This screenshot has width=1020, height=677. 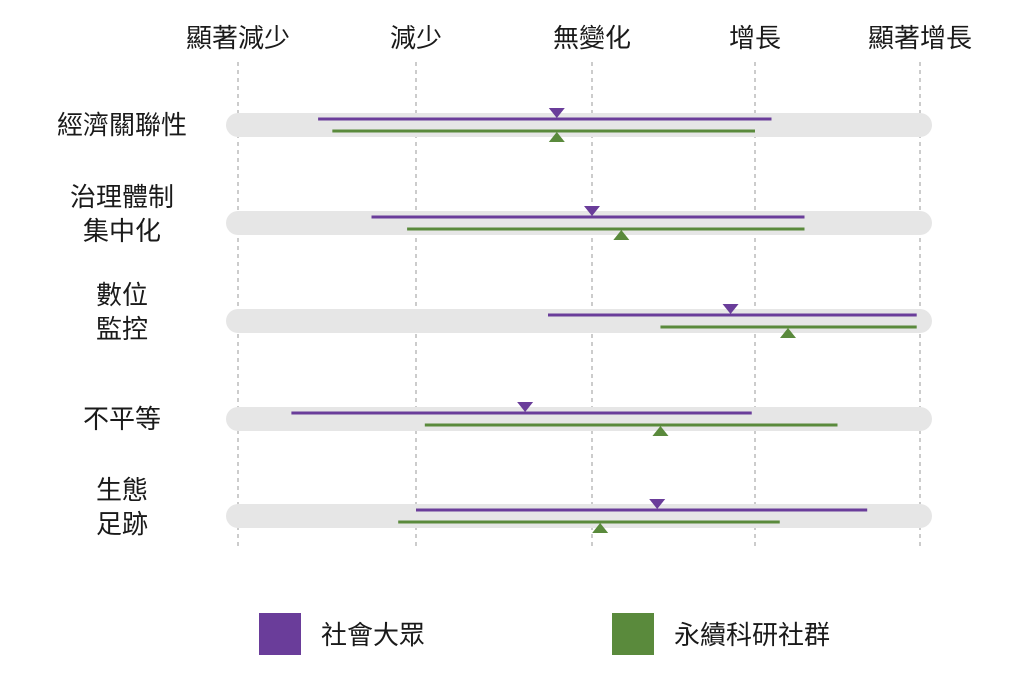 I want to click on axis-tick-label: 減少, so click(x=416, y=39).